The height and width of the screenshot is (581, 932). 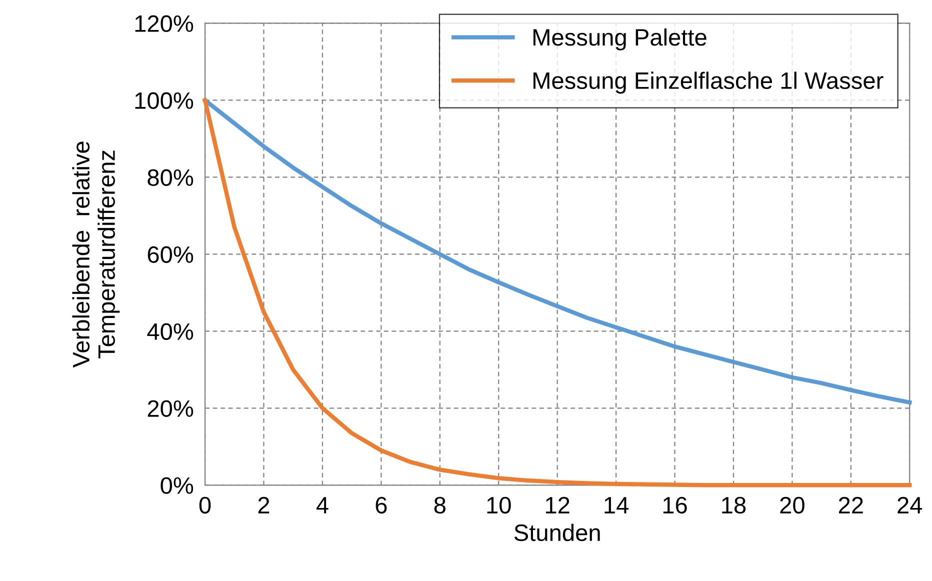 I want to click on y-tick-label: 60%, so click(x=171, y=254).